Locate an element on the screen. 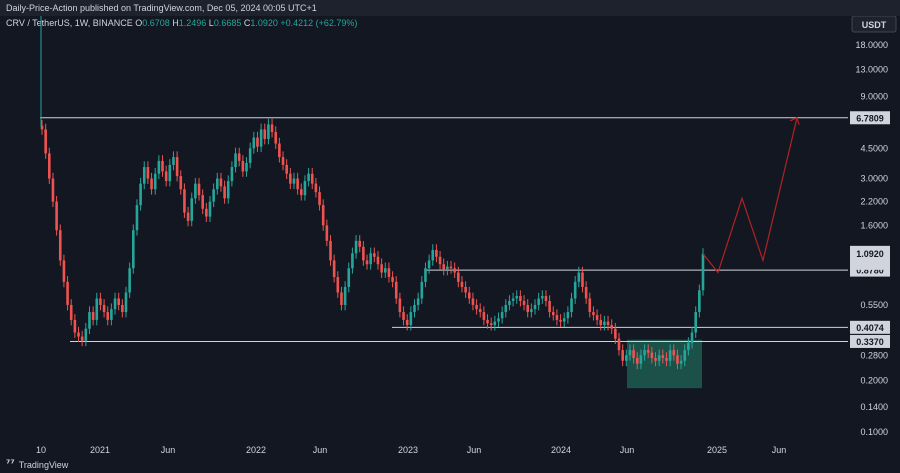 The width and height of the screenshot is (900, 473). projection-path is located at coordinates (750, 195).